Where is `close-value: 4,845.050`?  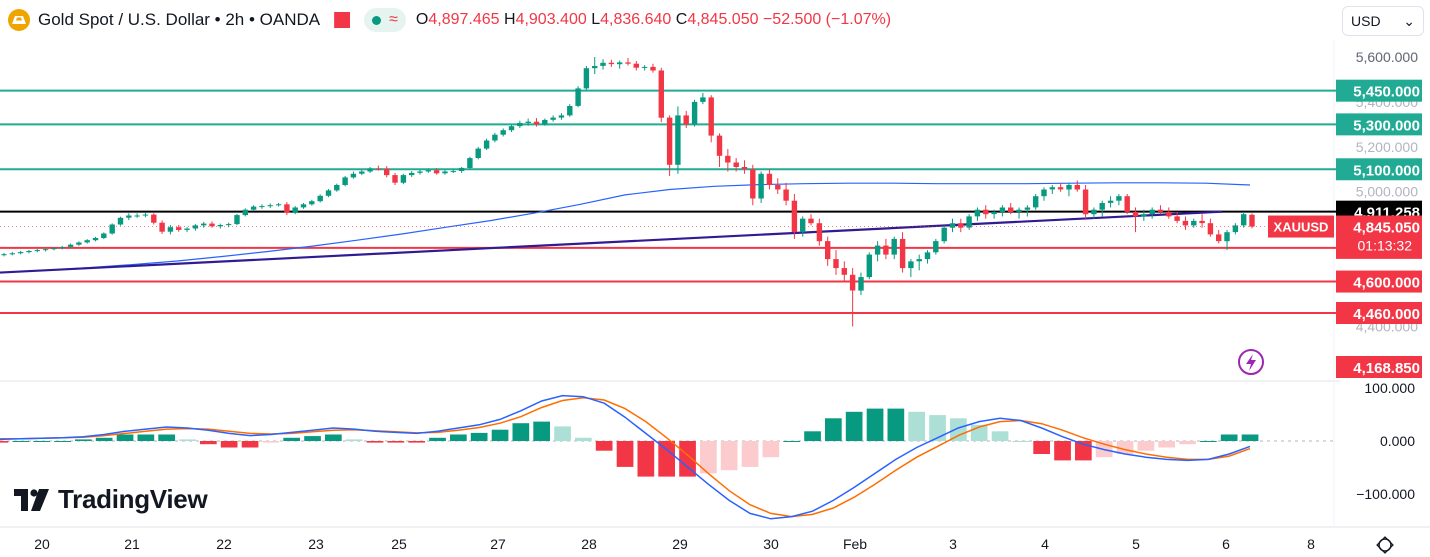 close-value: 4,845.050 is located at coordinates (723, 19).